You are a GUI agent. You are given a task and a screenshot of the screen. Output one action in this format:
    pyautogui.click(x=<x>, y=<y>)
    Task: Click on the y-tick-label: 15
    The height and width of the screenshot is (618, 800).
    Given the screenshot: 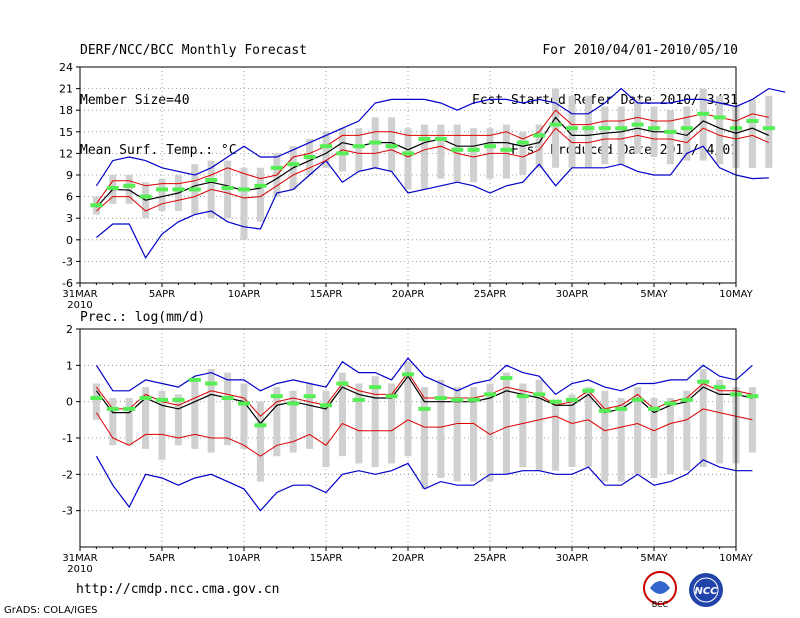 What is the action you would take?
    pyautogui.click(x=66, y=132)
    